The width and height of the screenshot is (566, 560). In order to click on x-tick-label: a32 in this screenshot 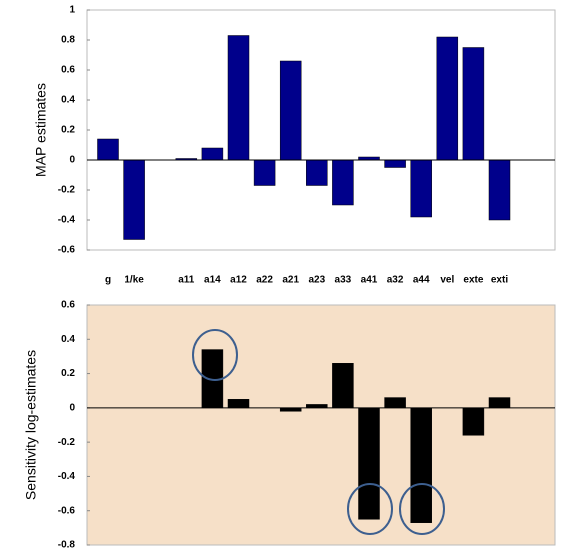, I will do `click(395, 280)`.